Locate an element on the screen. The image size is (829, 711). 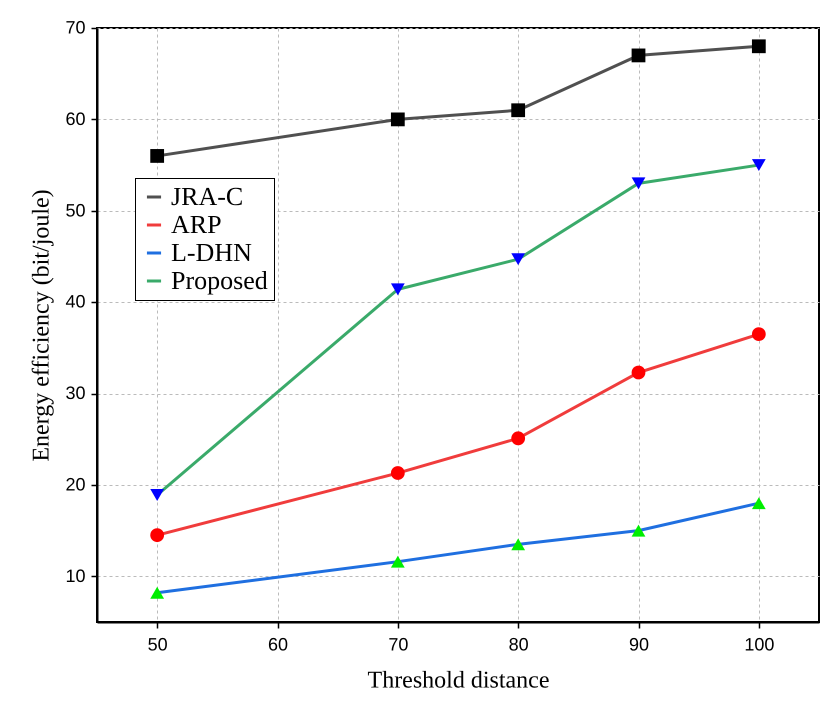
legend-label: Proposed is located at coordinates (219, 280).